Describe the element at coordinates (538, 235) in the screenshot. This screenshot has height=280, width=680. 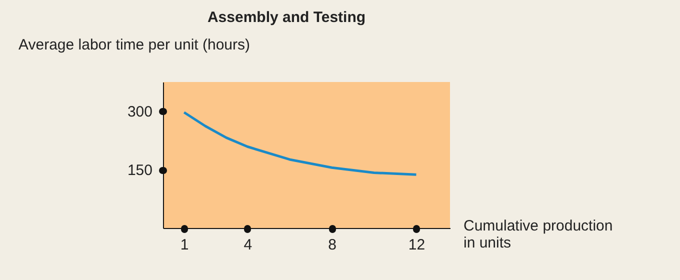
I see `x-axis-title: Cumulative production in units` at that location.